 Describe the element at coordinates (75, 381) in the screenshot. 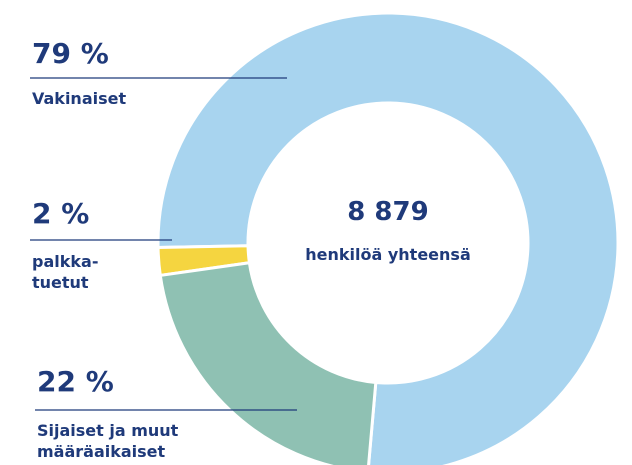

I see `value-label: 22 %` at that location.